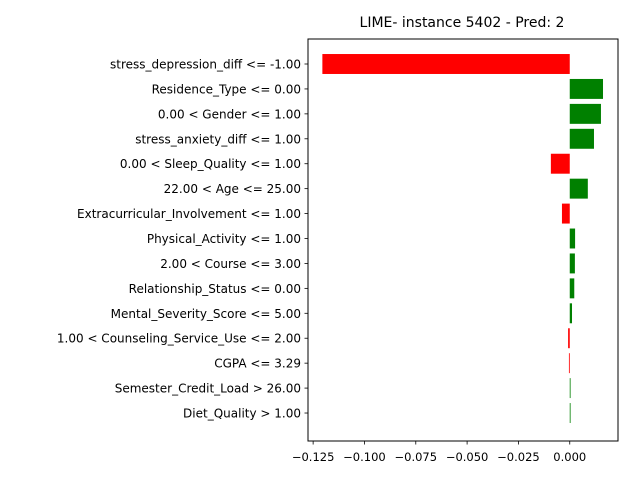  I want to click on x-tick-label: −0.075, so click(416, 457).